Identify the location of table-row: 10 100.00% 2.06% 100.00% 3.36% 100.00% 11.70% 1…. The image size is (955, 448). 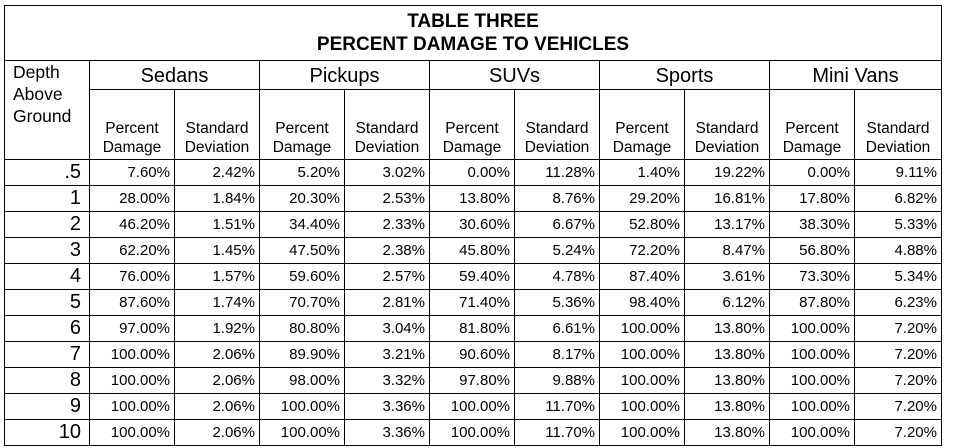
(473, 432).